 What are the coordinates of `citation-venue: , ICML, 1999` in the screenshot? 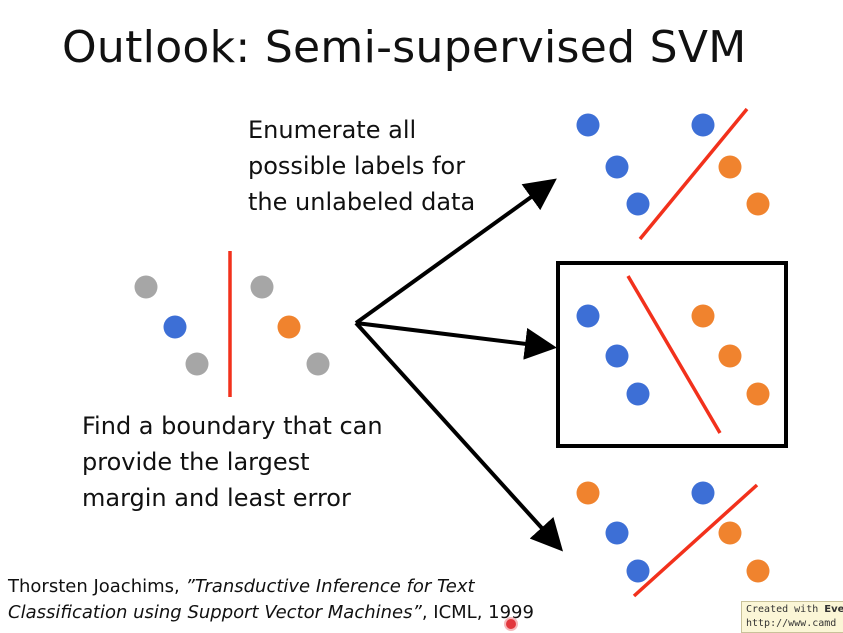 It's located at (477, 612).